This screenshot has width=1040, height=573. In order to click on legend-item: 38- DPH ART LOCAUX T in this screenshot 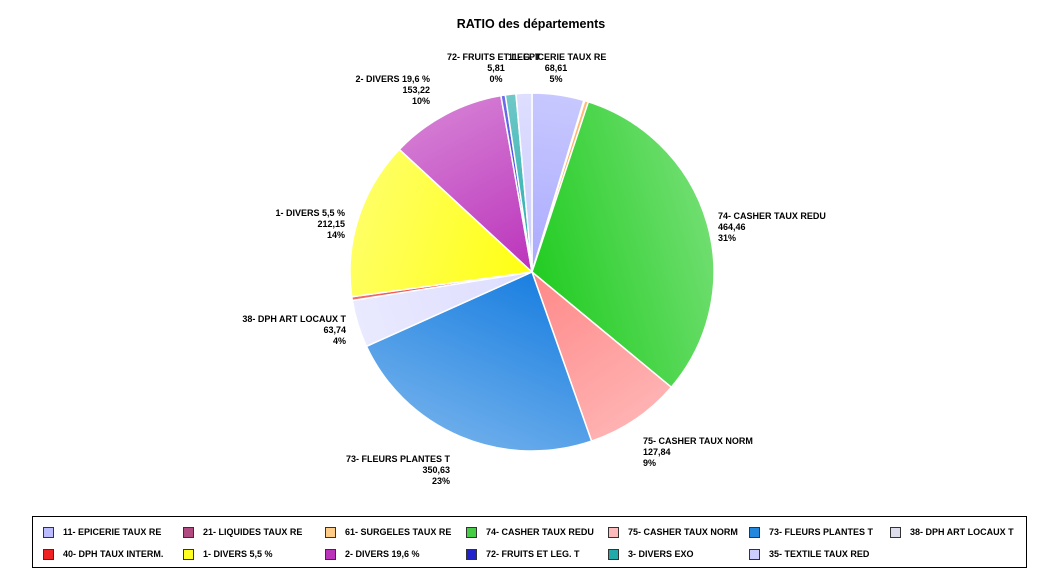, I will do `click(952, 532)`.